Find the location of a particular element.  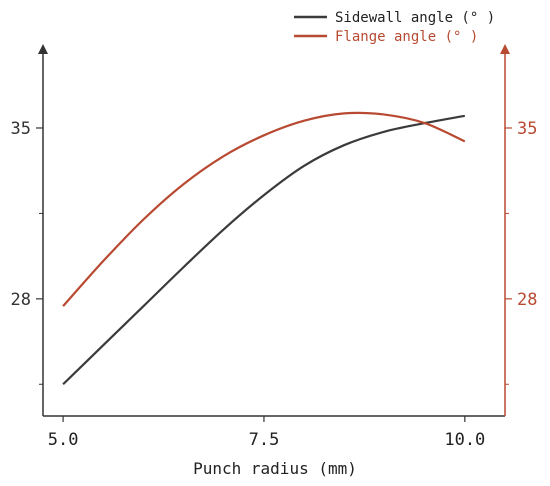

left-y-tick-label: 35 is located at coordinates (21, 129).